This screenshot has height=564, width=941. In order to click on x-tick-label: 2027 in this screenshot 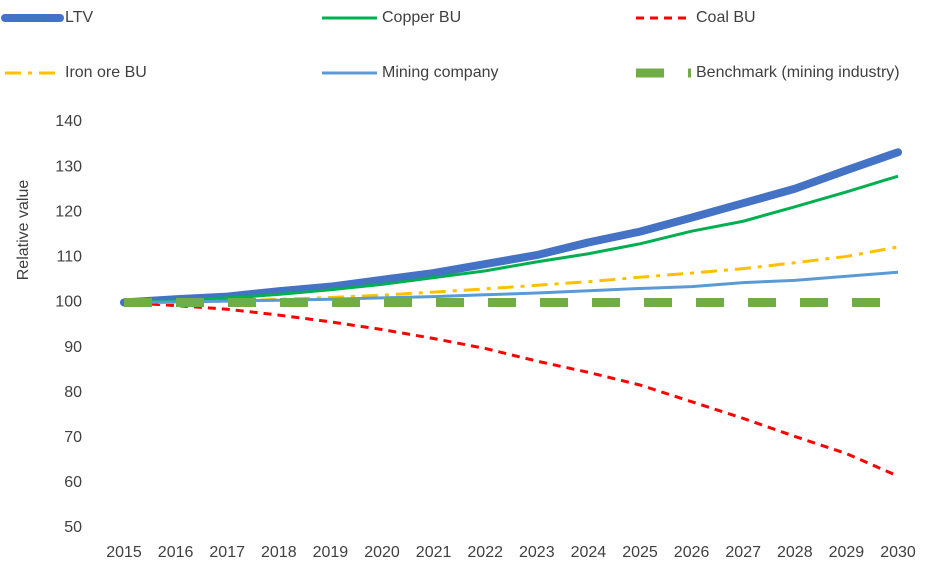, I will do `click(743, 552)`.